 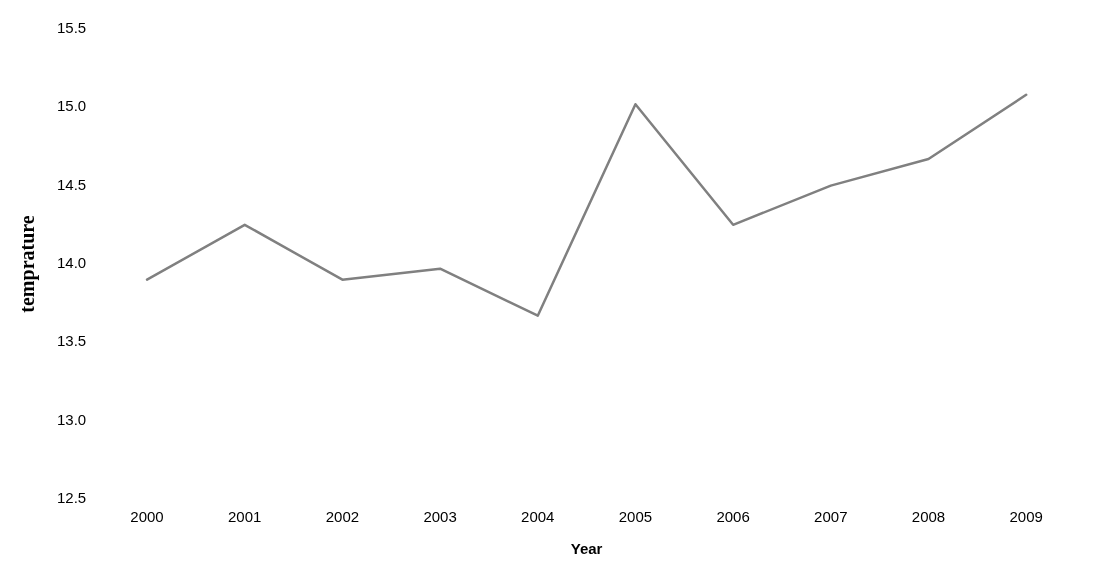 What do you see at coordinates (71, 263) in the screenshot?
I see `y-tick-label: 14.0` at bounding box center [71, 263].